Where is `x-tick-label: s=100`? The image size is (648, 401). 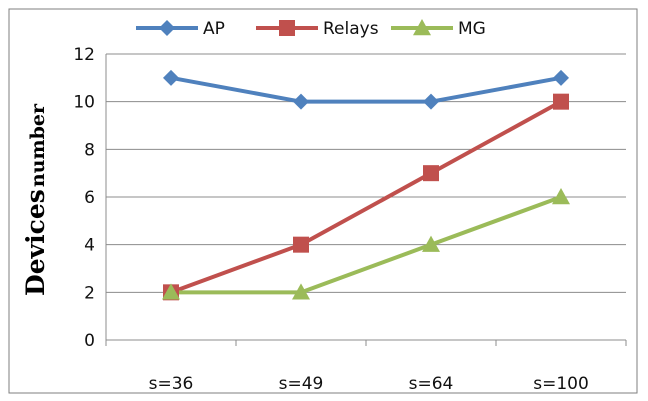
x-tick-label: s=100 is located at coordinates (561, 384).